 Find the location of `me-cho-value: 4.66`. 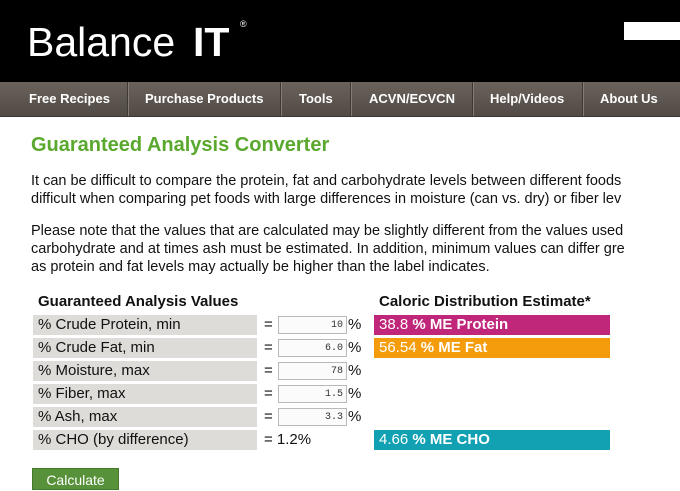

me-cho-value: 4.66 is located at coordinates (394, 439).